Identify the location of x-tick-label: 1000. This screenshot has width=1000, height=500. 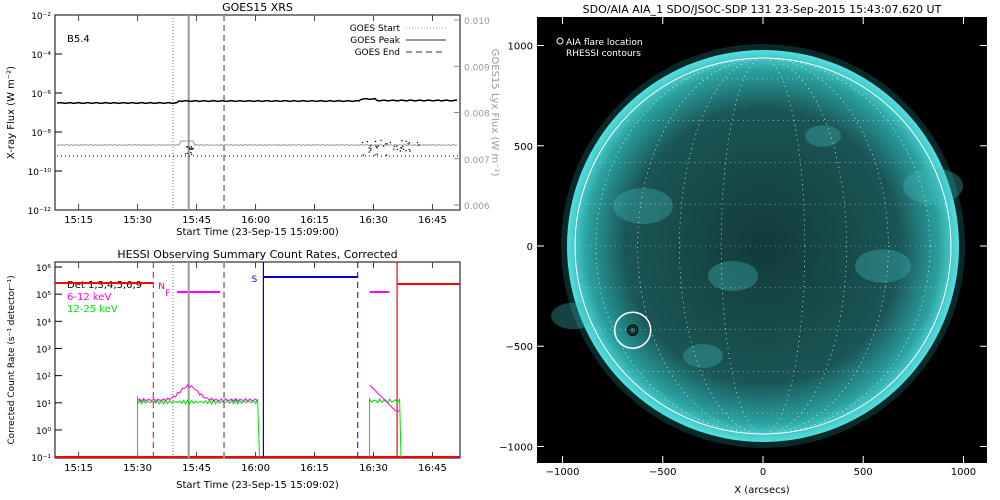
(963, 472).